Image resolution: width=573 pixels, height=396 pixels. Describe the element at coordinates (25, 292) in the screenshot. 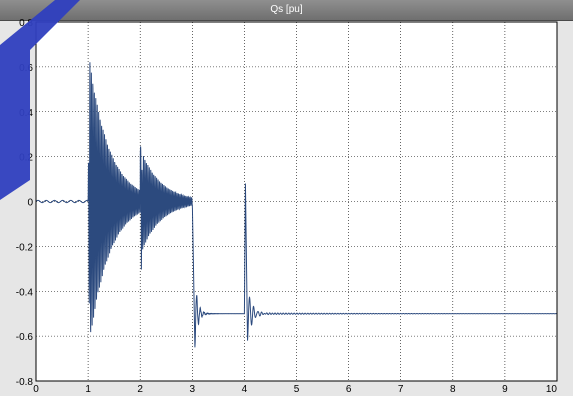

I see `y-tick-label: -0.4` at that location.